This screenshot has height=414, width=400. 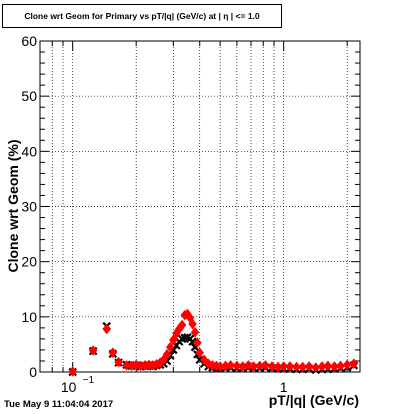 What do you see at coordinates (29, 41) in the screenshot?
I see `y-tick-label: 60` at bounding box center [29, 41].